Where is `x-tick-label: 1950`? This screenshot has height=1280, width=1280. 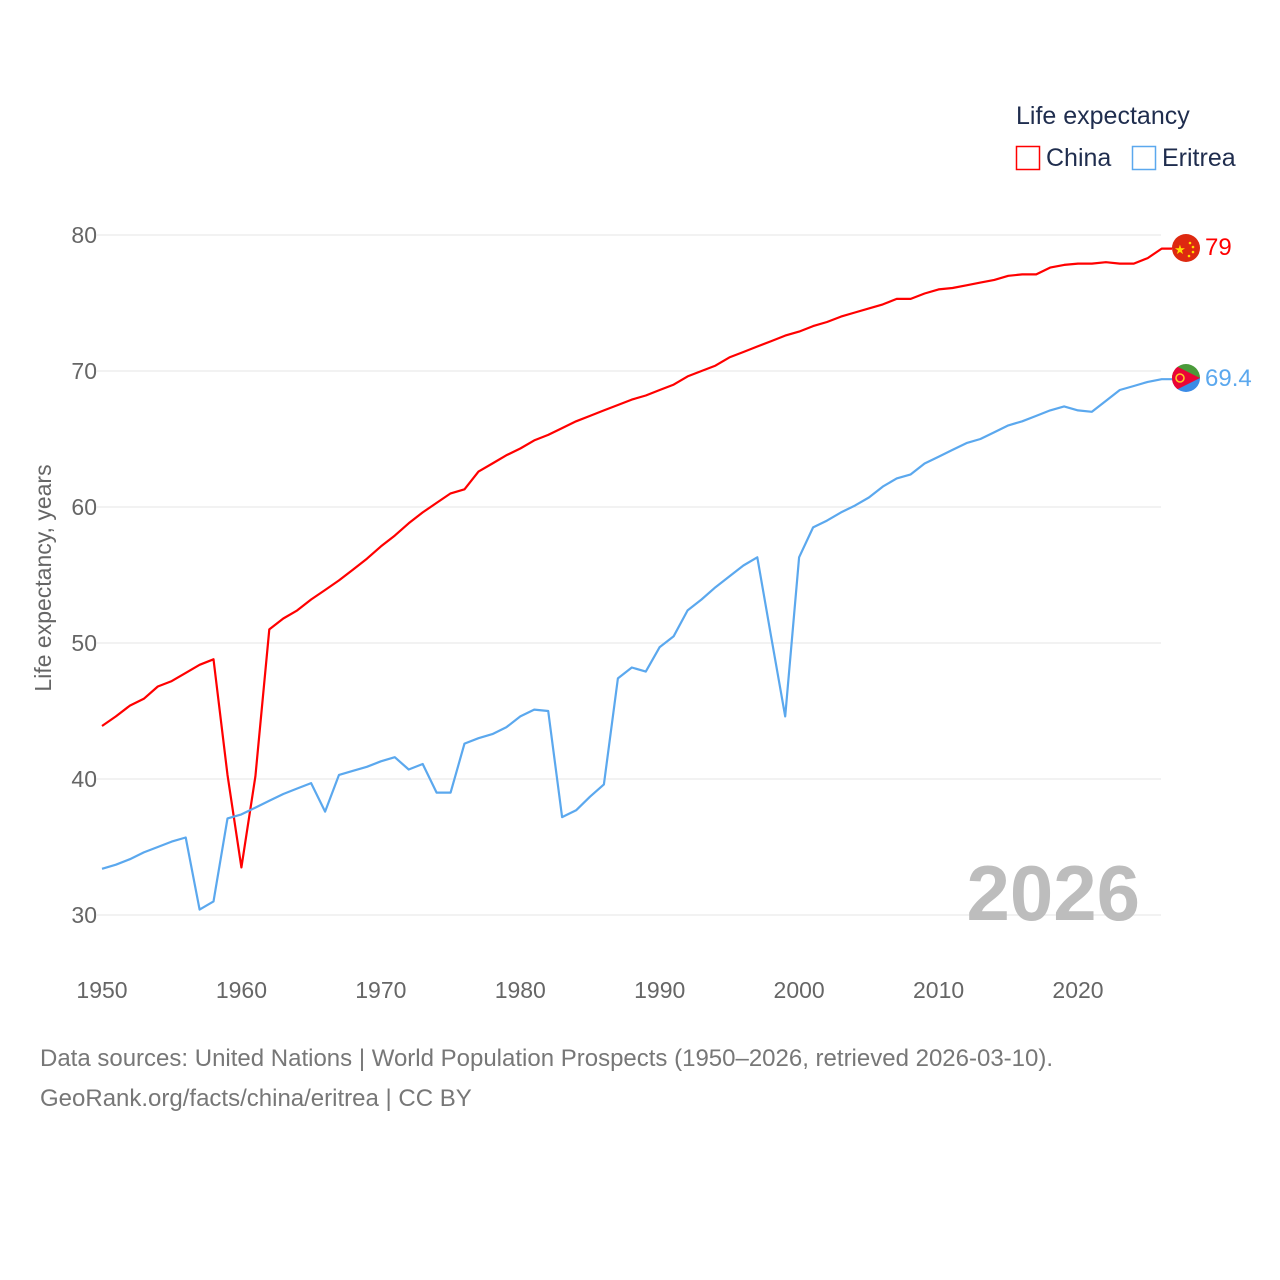 x-tick-label: 1950 is located at coordinates (101, 990).